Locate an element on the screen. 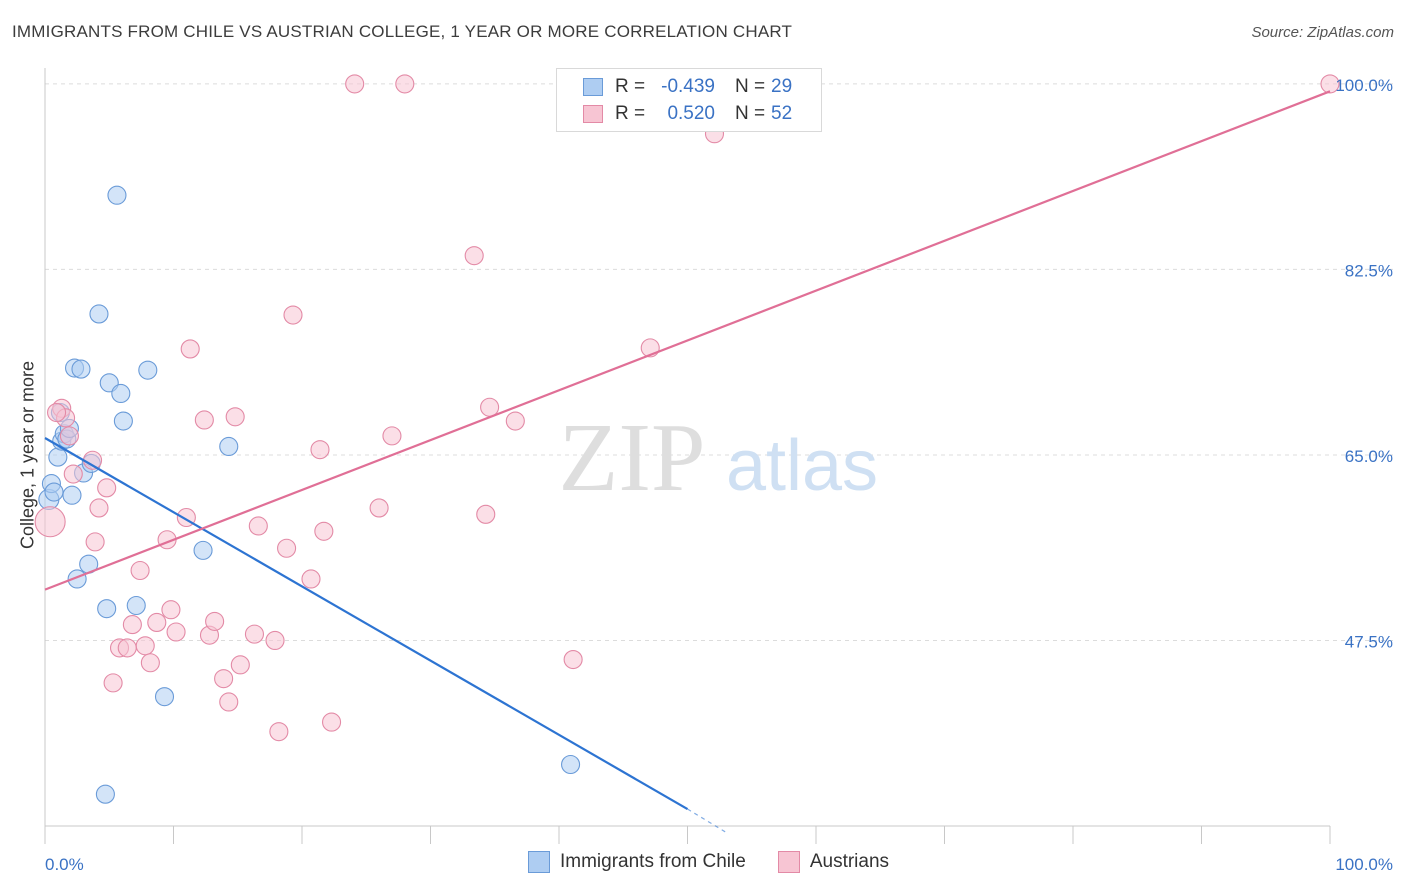 The height and width of the screenshot is (892, 1406). y-axis-label: College, 1 year or more is located at coordinates (27, 455).